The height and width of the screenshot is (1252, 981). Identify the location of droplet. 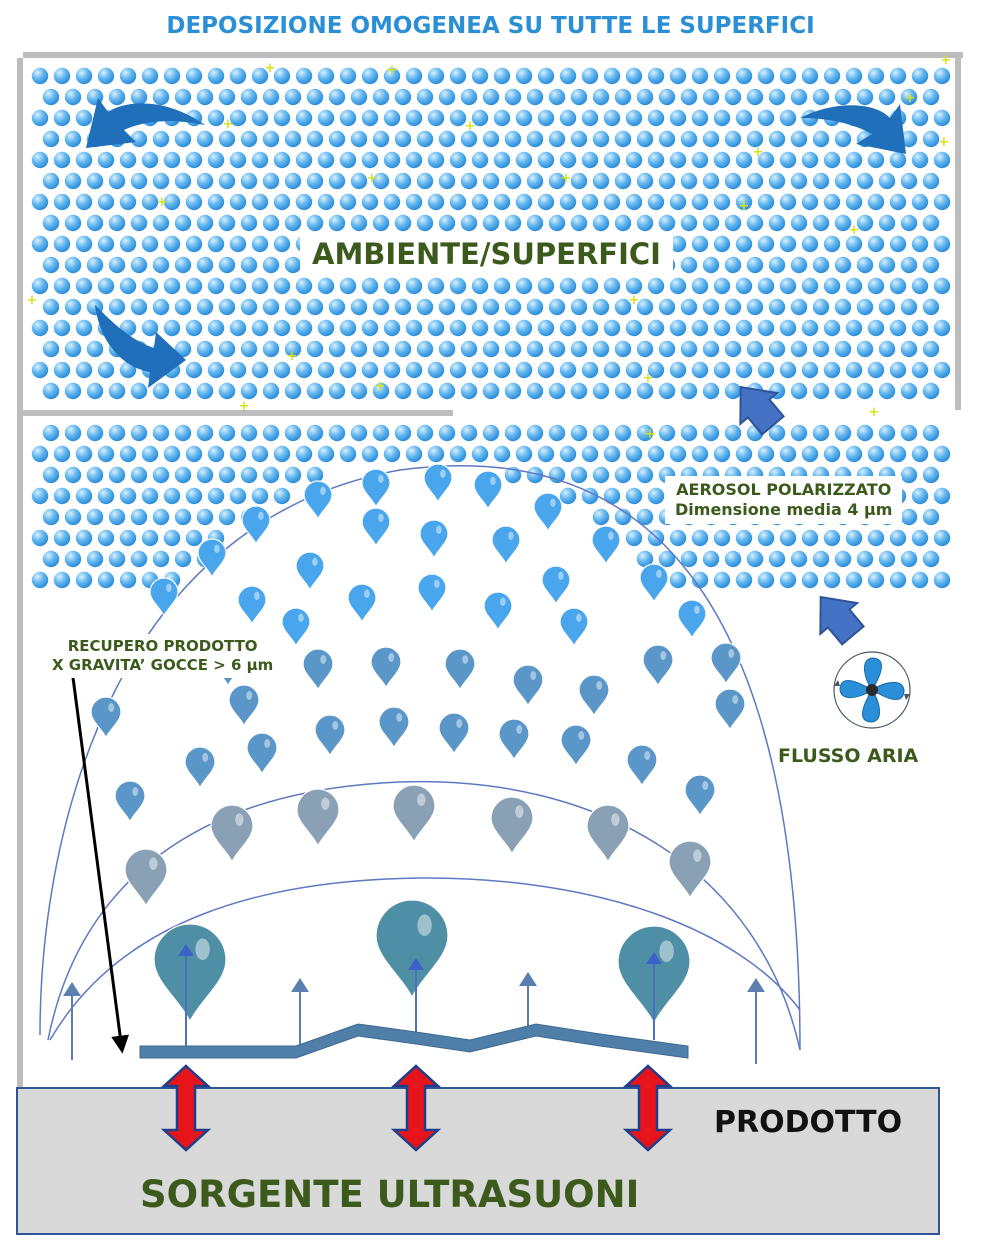
(690, 870).